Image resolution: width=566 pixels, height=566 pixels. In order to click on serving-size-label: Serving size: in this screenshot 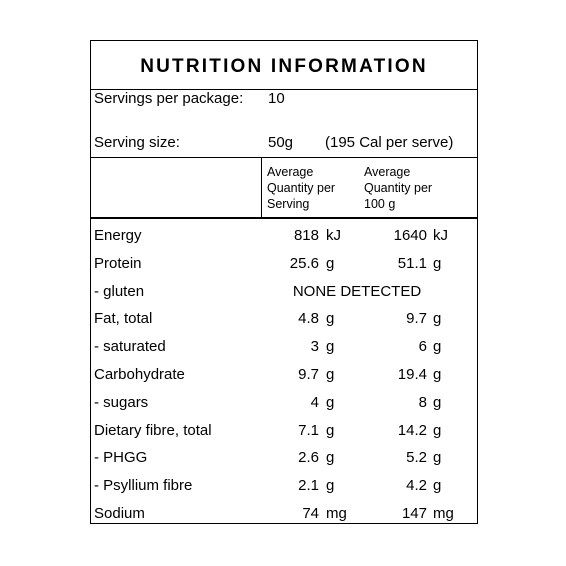, I will do `click(137, 142)`.